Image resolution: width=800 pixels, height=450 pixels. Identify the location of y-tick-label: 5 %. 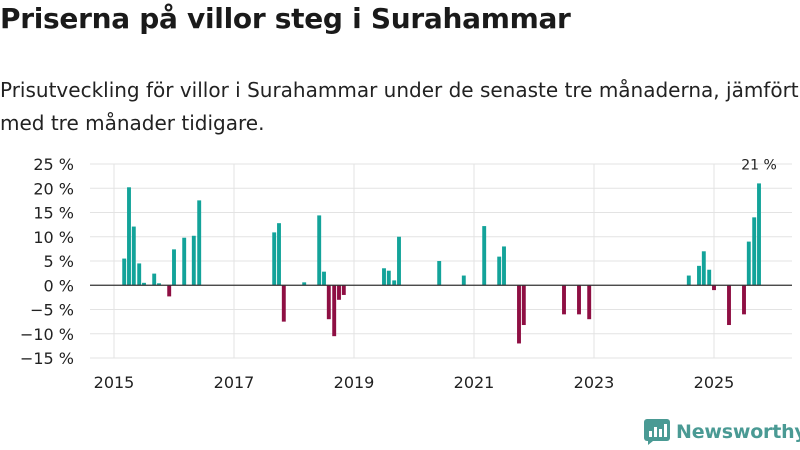
(59, 261).